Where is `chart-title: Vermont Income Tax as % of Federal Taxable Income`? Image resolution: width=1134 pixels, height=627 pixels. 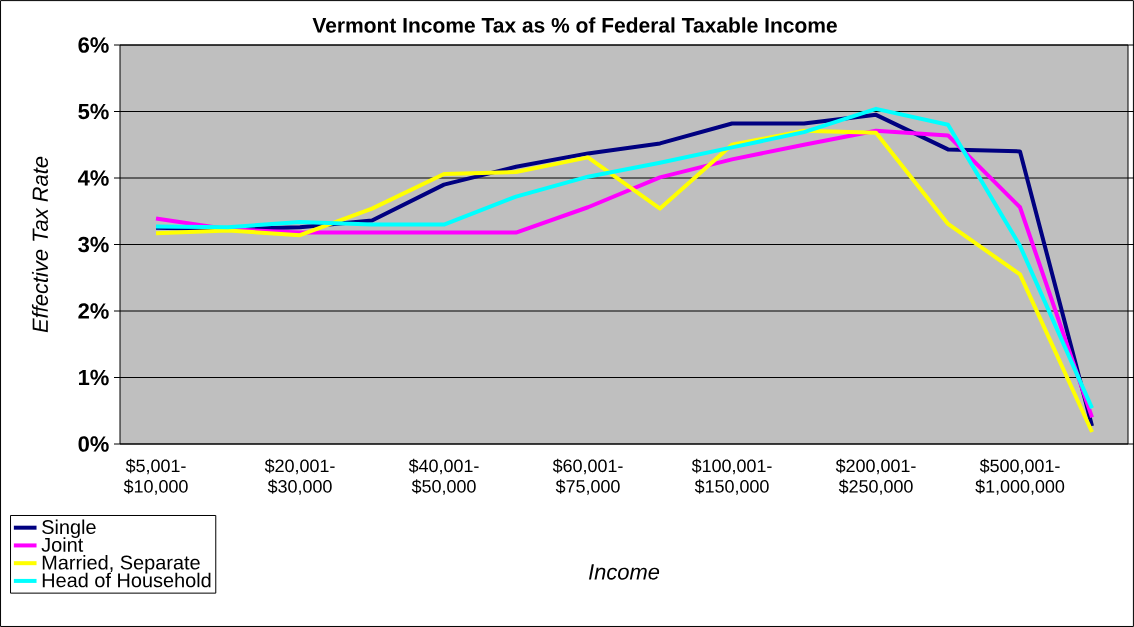
chart-title: Vermont Income Tax as % of Federal Taxable Income is located at coordinates (574, 25).